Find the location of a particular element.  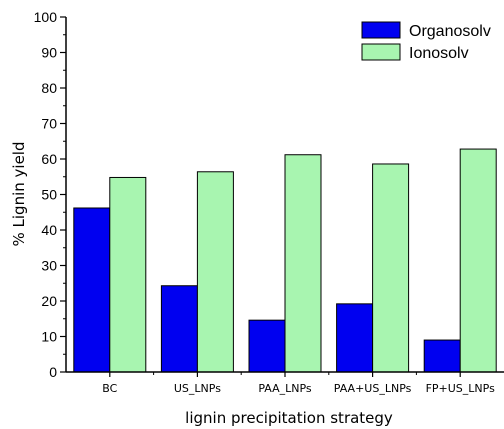

legend-swatch-organosolv is located at coordinates (381, 30).